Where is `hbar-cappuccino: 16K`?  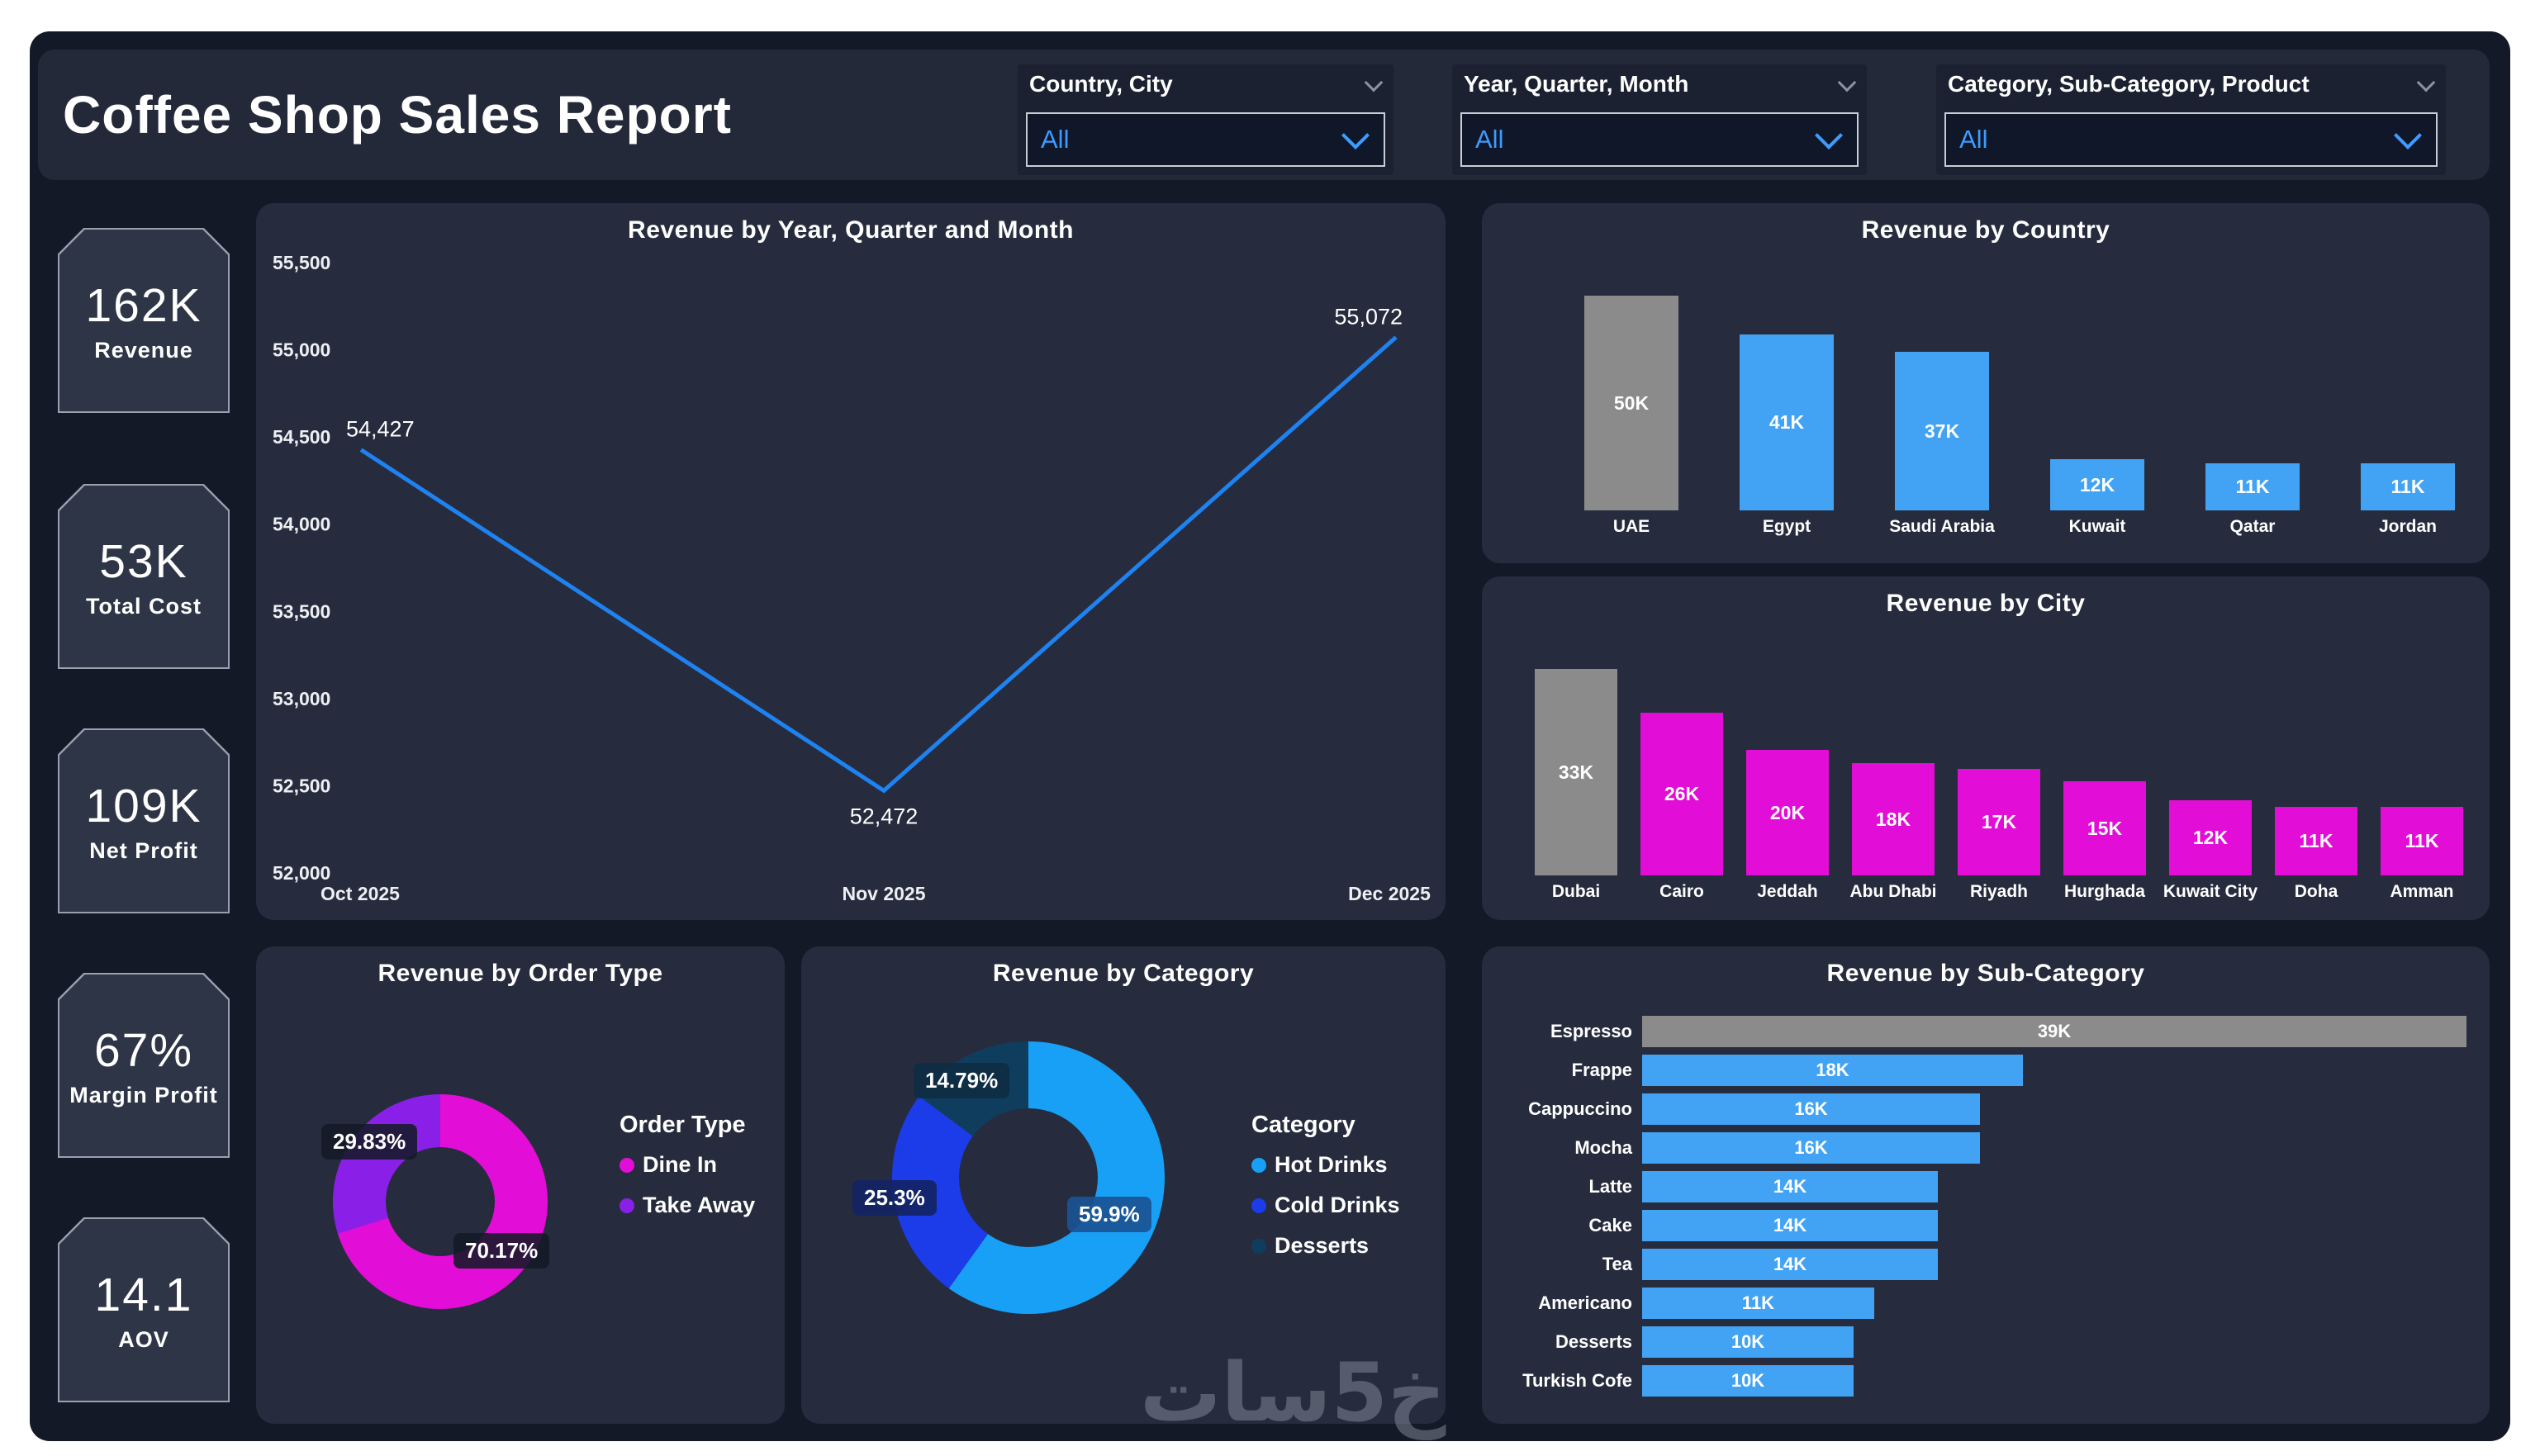
hbar-cappuccino: 16K is located at coordinates (1811, 1109).